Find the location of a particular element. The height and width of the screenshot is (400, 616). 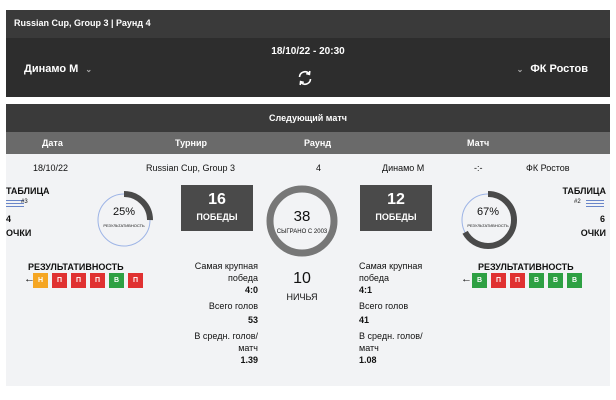

next-match-title: Следующий матч is located at coordinates (308, 118).